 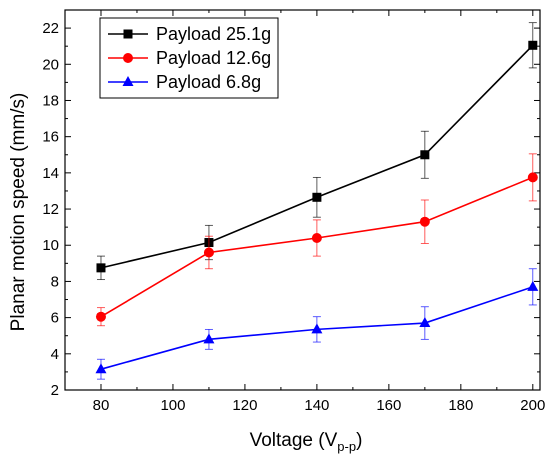 I want to click on legend: Payload 25.1g Payload 12.6g Payload 6.8g, so click(x=189, y=58).